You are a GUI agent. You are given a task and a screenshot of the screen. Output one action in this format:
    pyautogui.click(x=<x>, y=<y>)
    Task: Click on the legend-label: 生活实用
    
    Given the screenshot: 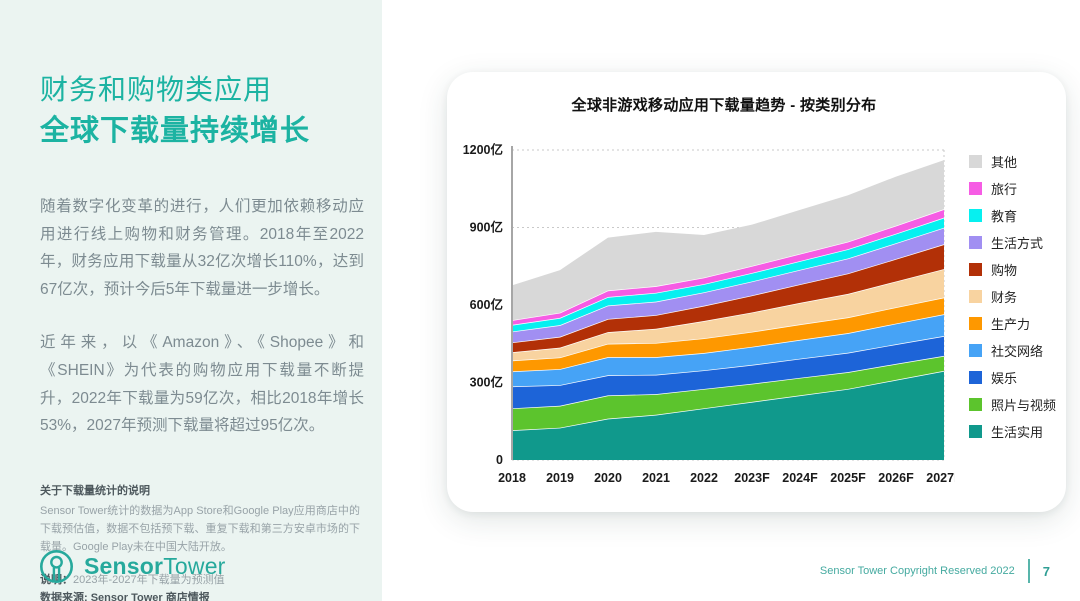 What is the action you would take?
    pyautogui.click(x=1017, y=432)
    